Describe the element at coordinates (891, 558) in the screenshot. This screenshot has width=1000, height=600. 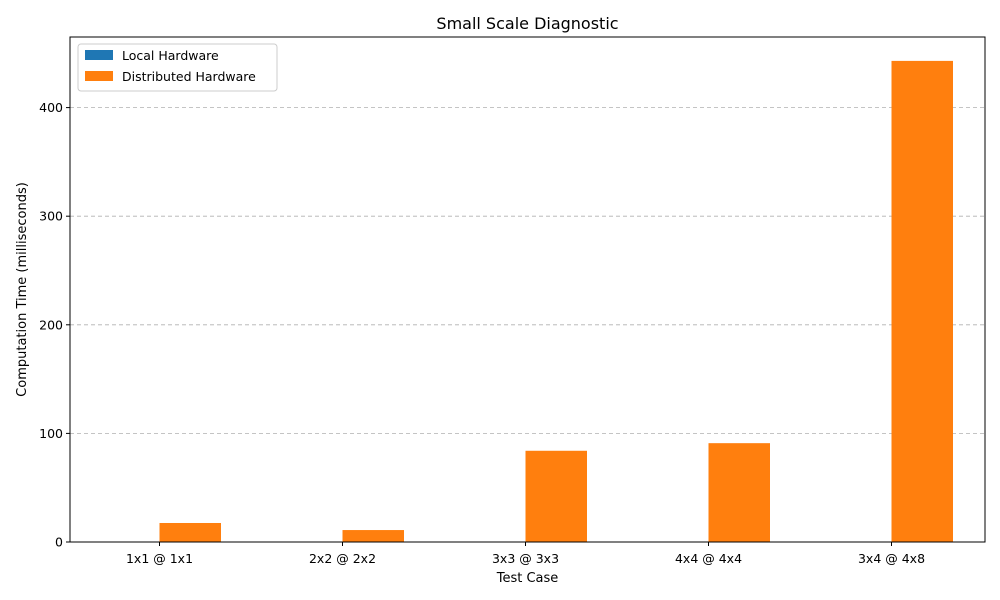
I see `x-tick-label: 3x4 @ 4x8` at that location.